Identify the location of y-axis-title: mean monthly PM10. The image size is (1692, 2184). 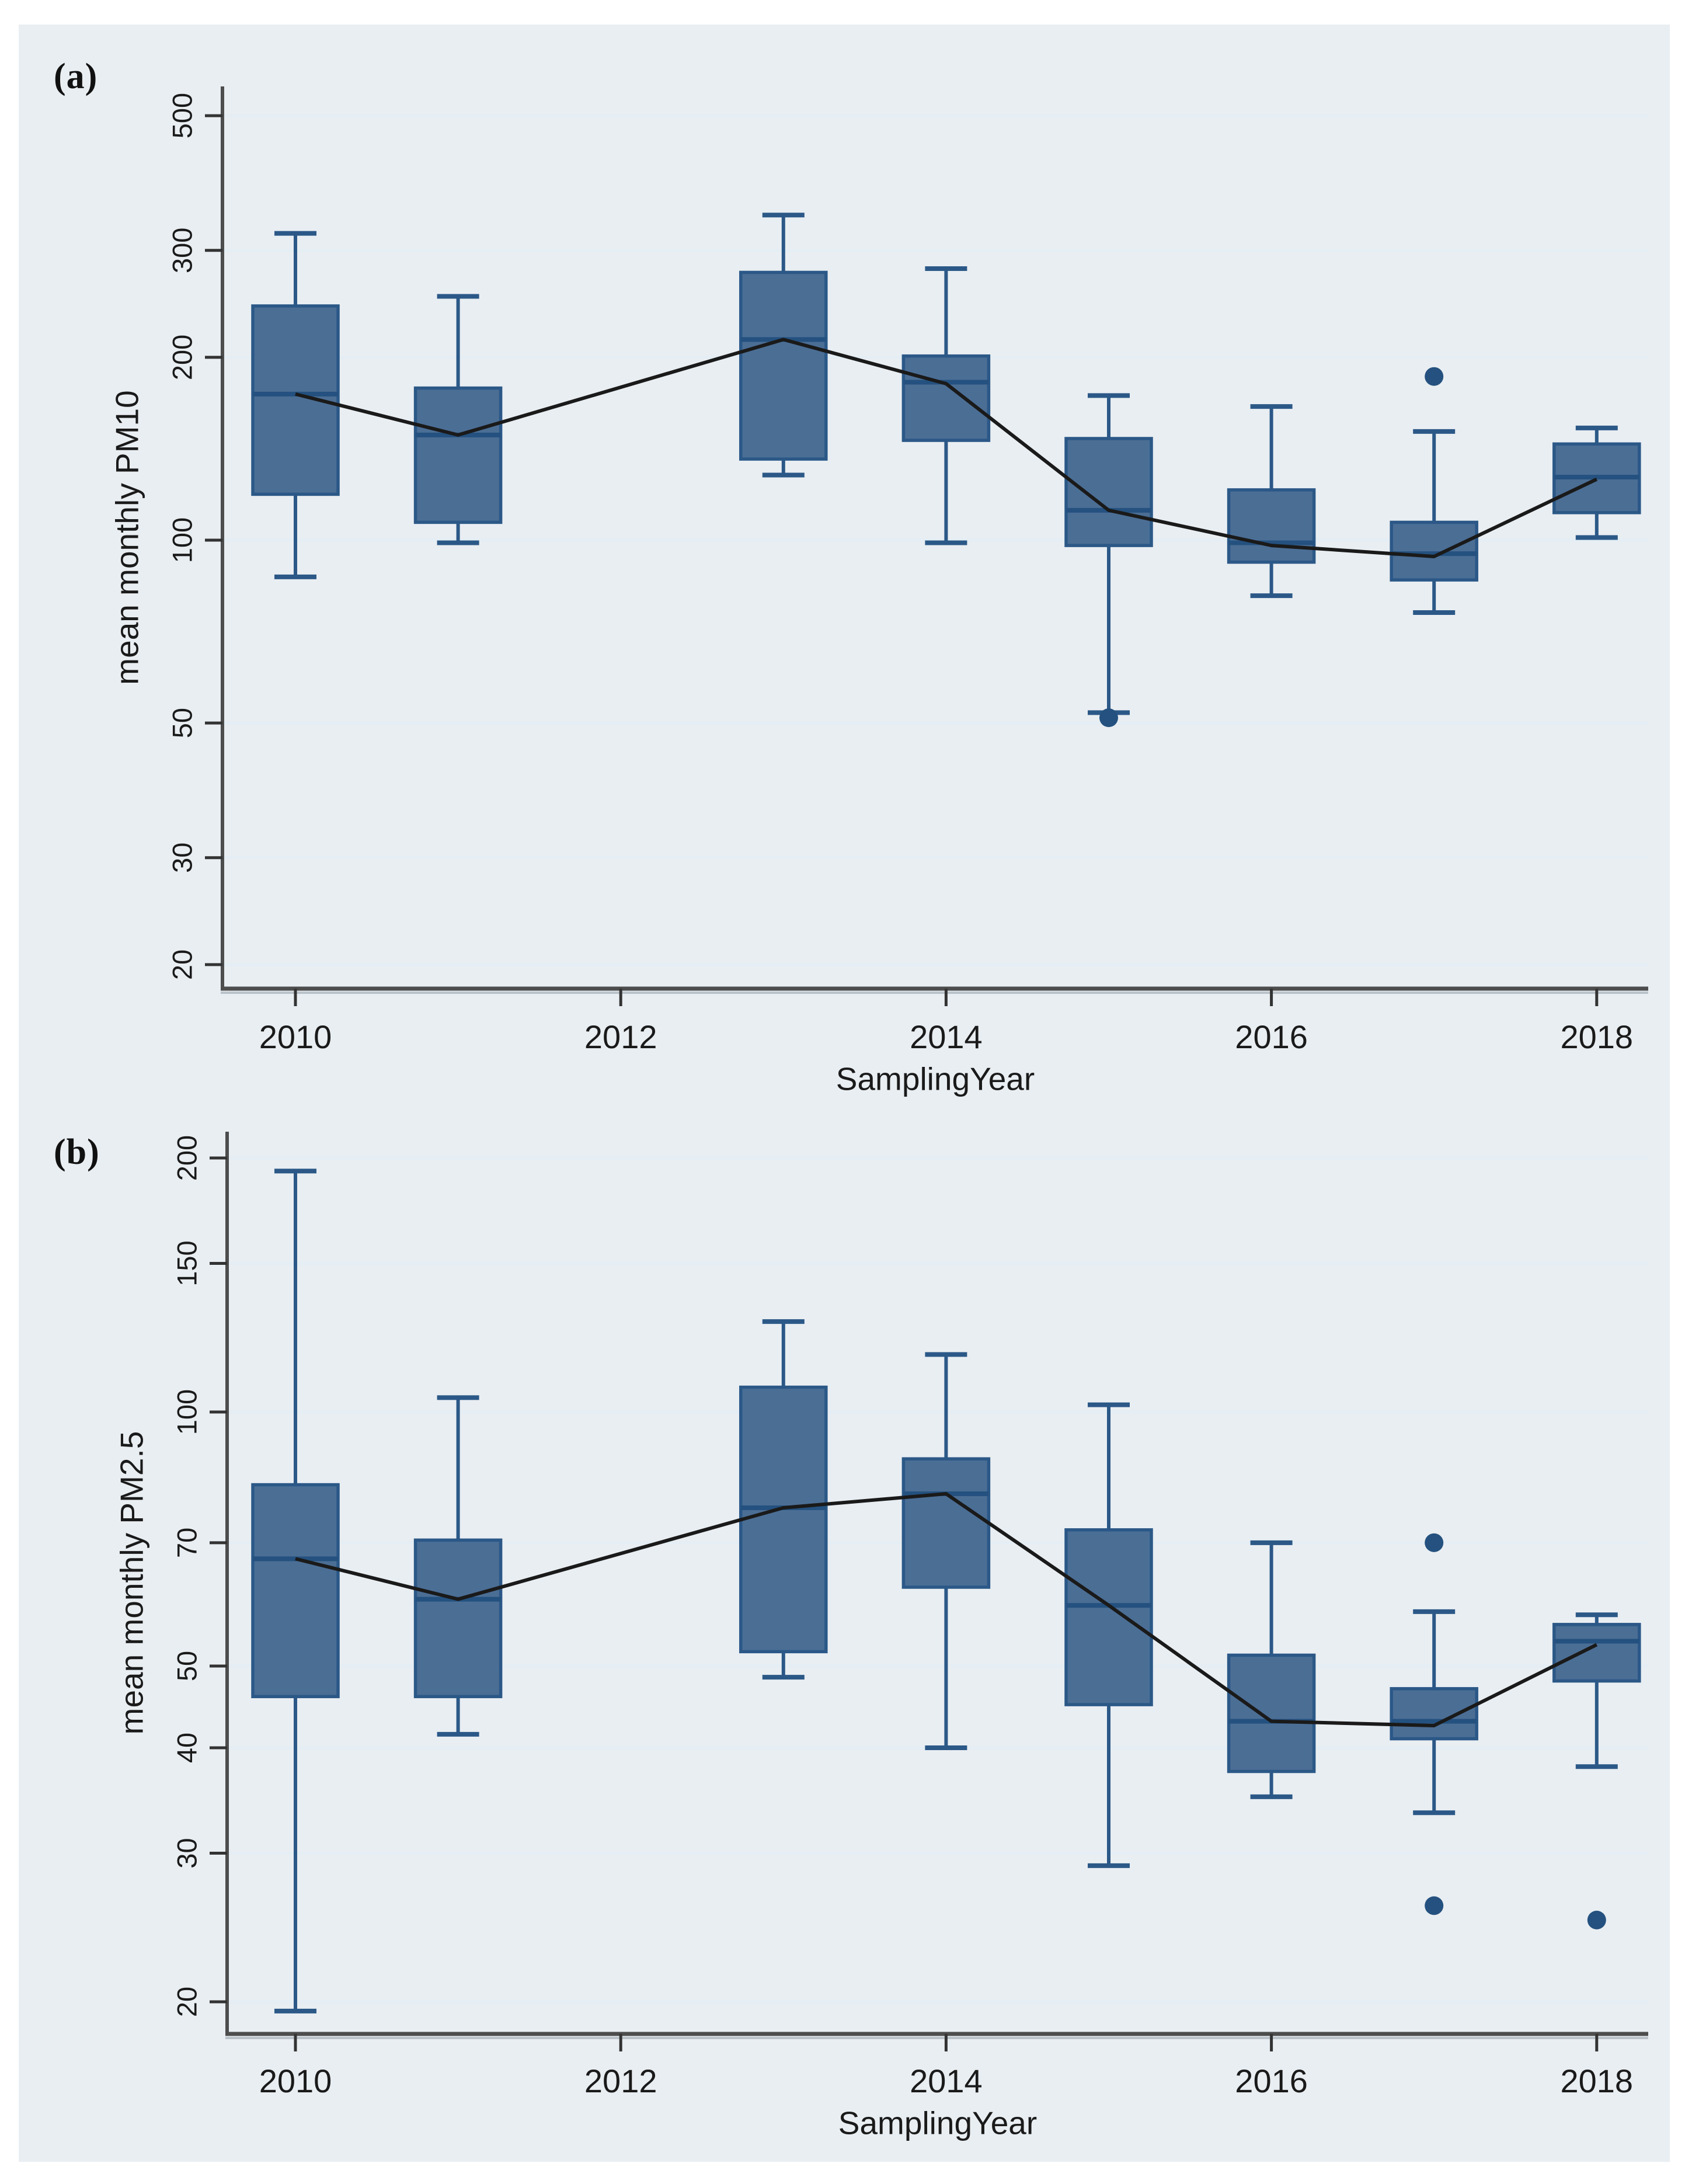
(127, 537).